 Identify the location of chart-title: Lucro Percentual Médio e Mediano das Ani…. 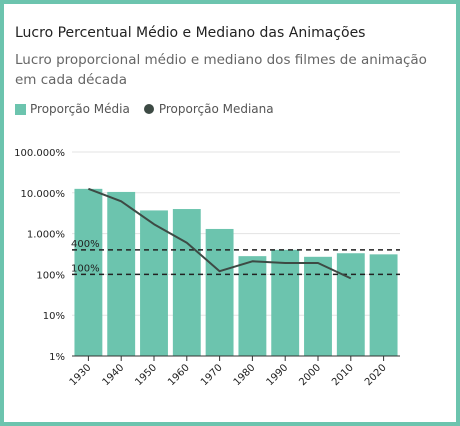
(190, 33).